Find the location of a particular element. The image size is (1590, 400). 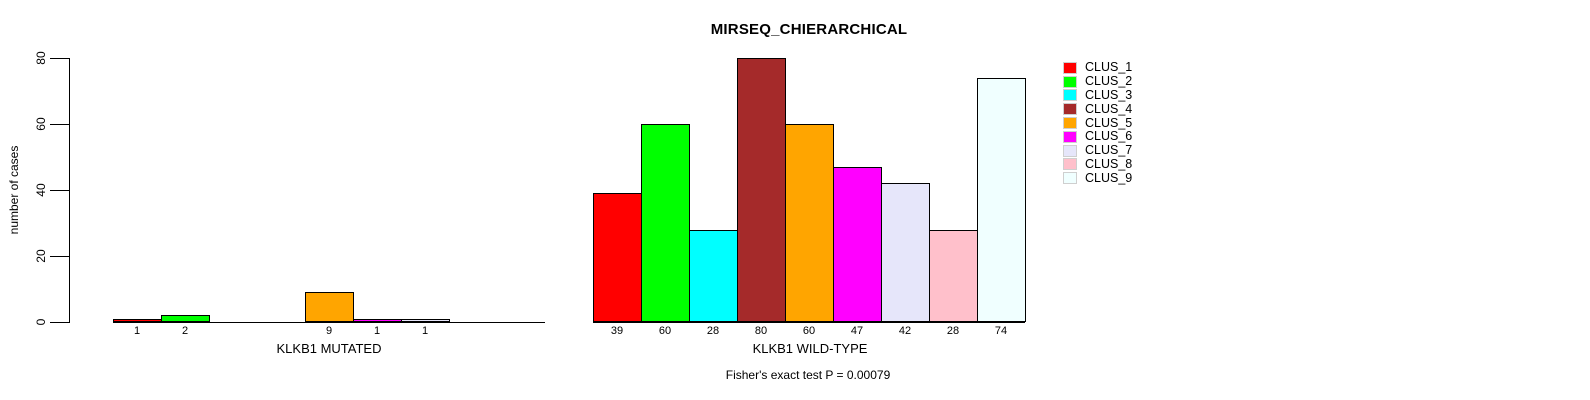

legend-label: CLUS_8 is located at coordinates (1109, 163).